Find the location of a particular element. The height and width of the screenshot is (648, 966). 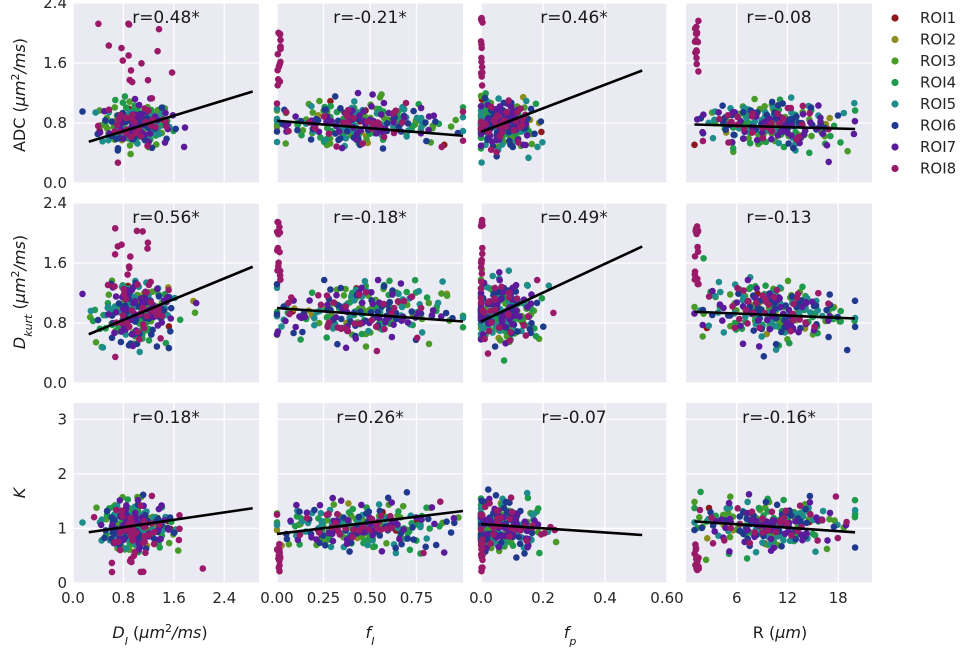

correlation-label: r=0.46* is located at coordinates (574, 18).